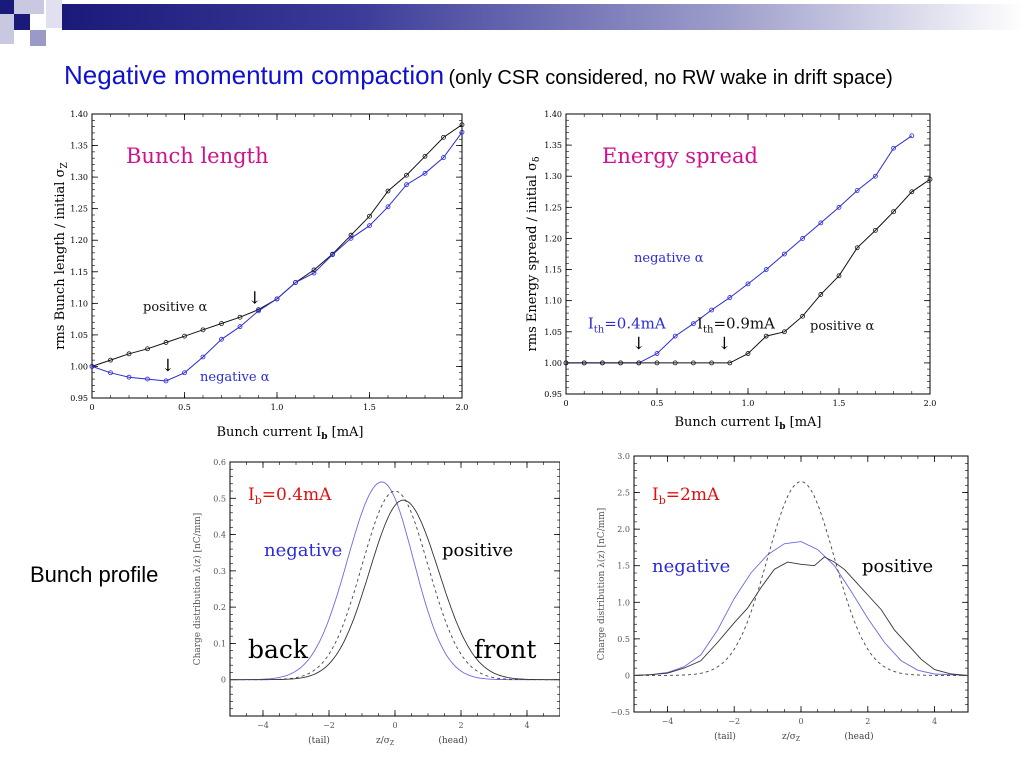  What do you see at coordinates (61, 255) in the screenshot?
I see `y-axis-label: rms Bunch length / initial σZ` at bounding box center [61, 255].